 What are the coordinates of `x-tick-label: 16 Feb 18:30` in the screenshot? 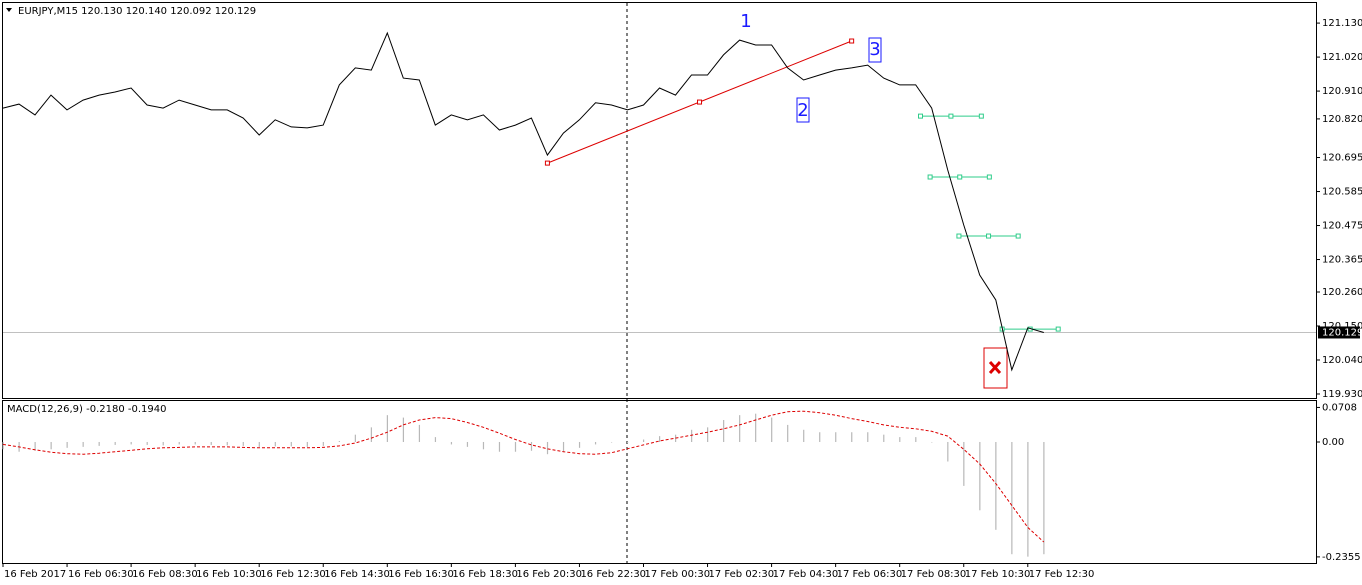 It's located at (485, 574).